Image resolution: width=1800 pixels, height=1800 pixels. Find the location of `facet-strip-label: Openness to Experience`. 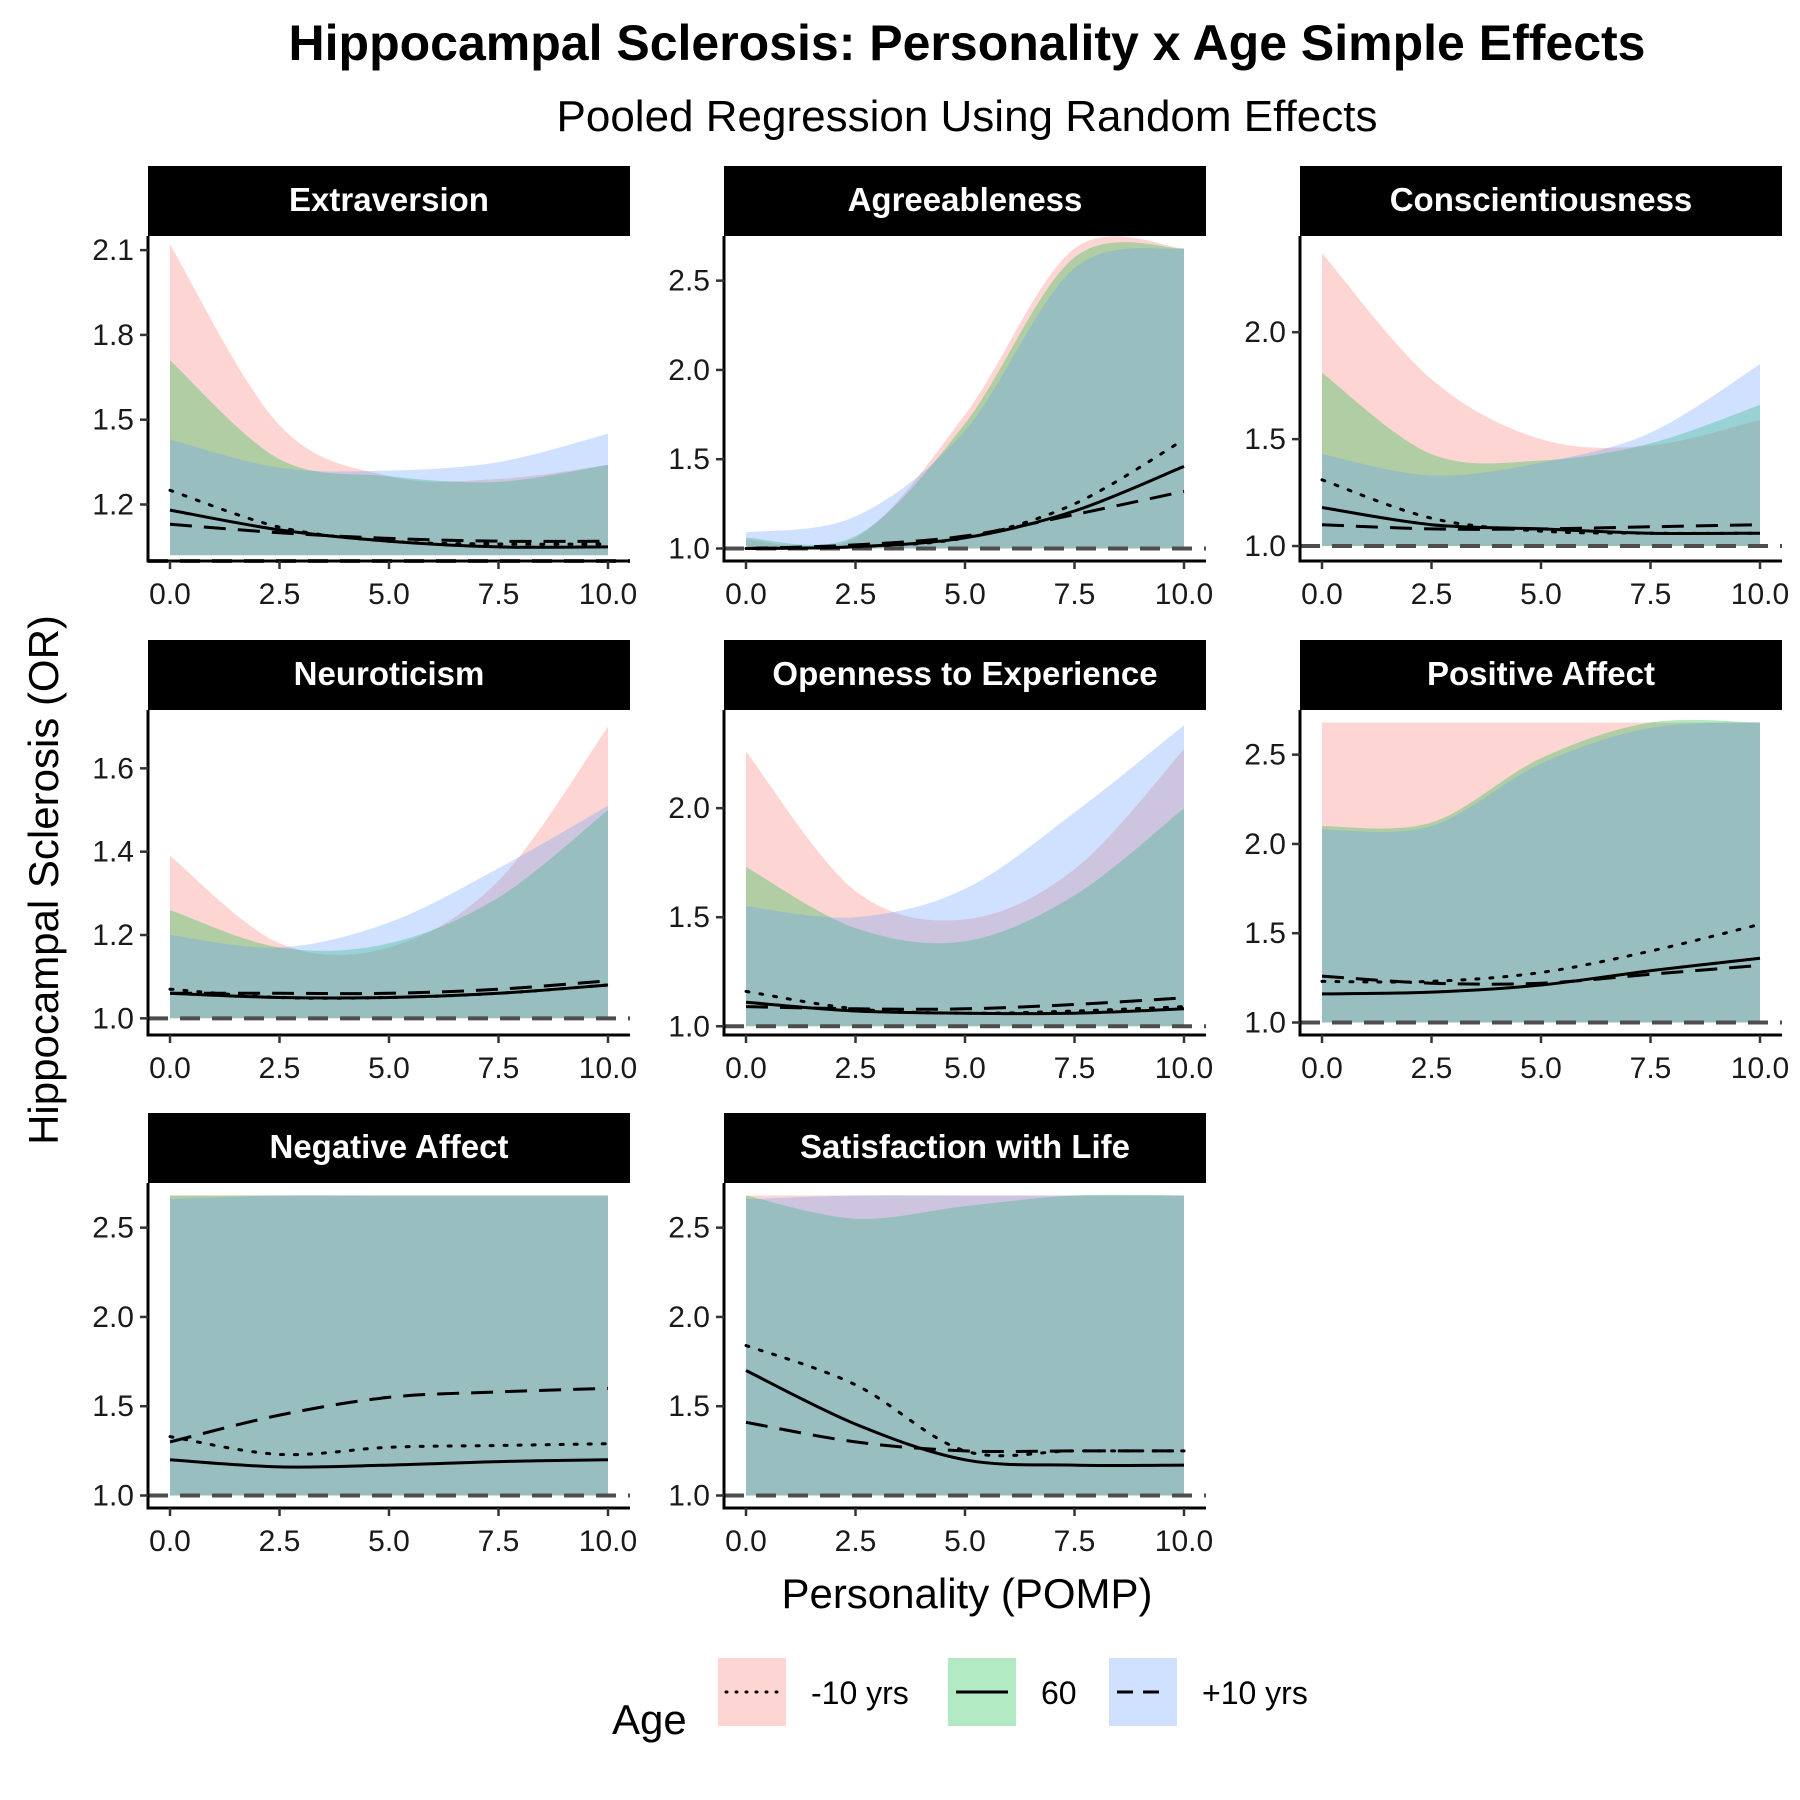

facet-strip-label: Openness to Experience is located at coordinates (964, 673).